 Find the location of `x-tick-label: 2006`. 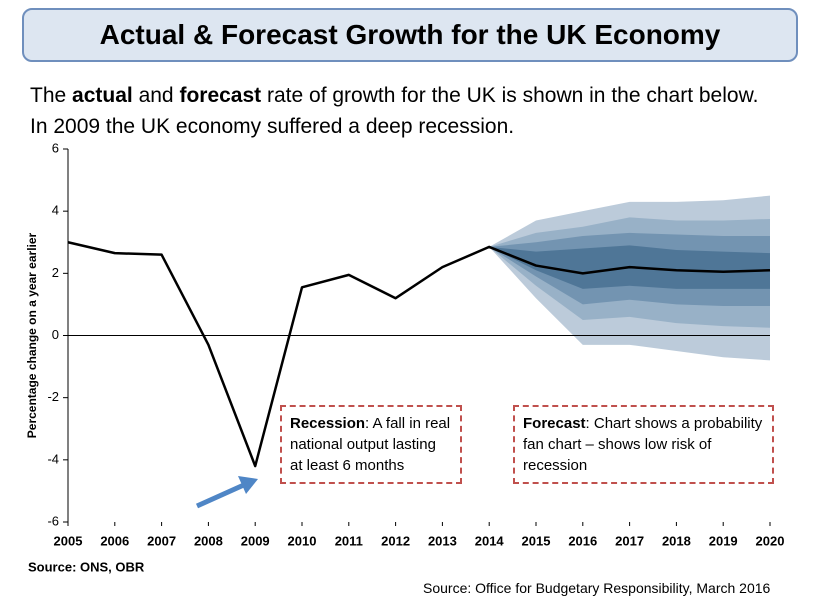

x-tick-label: 2006 is located at coordinates (114, 540).